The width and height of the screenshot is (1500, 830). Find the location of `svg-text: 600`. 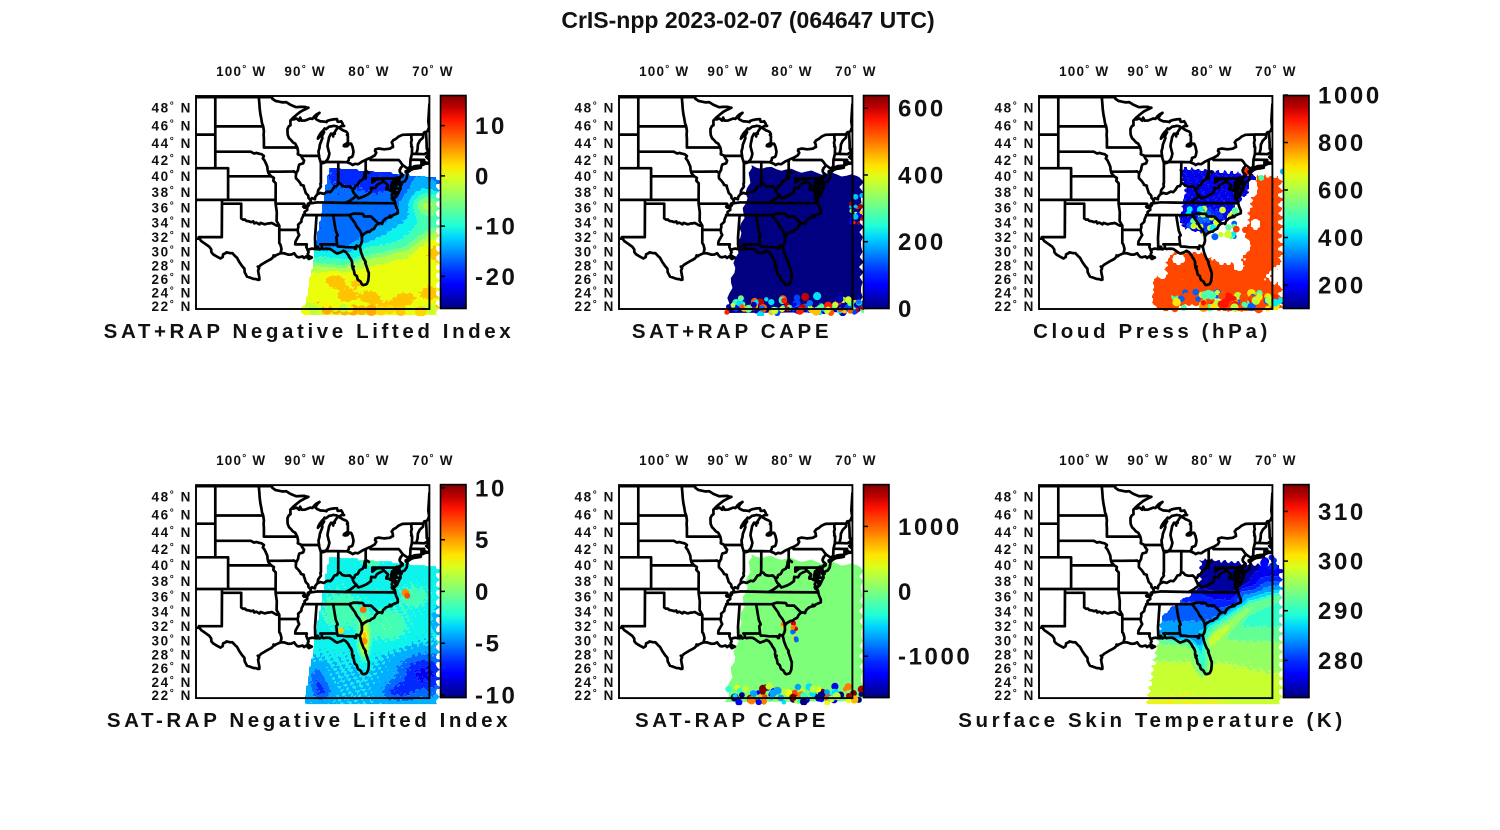

svg-text: 600 is located at coordinates (922, 109).